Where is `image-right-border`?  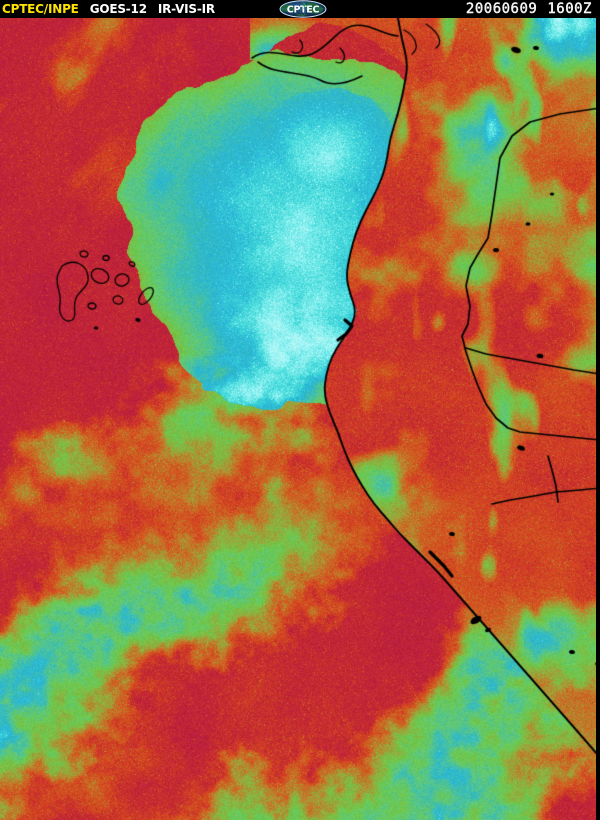
image-right-border is located at coordinates (598, 410).